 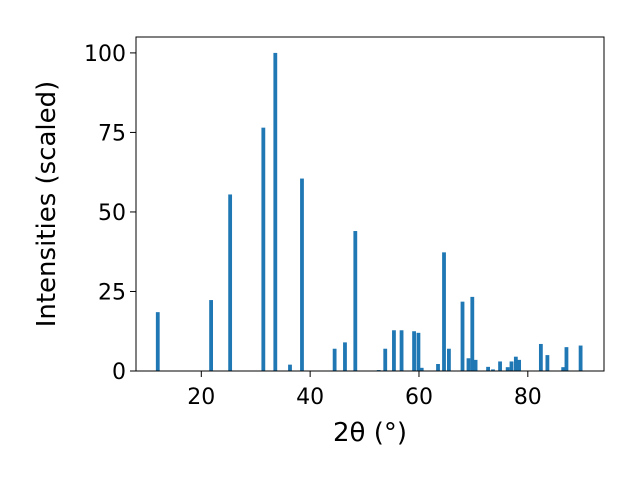 What do you see at coordinates (119, 372) in the screenshot?
I see `y-tick-label: 0` at bounding box center [119, 372].